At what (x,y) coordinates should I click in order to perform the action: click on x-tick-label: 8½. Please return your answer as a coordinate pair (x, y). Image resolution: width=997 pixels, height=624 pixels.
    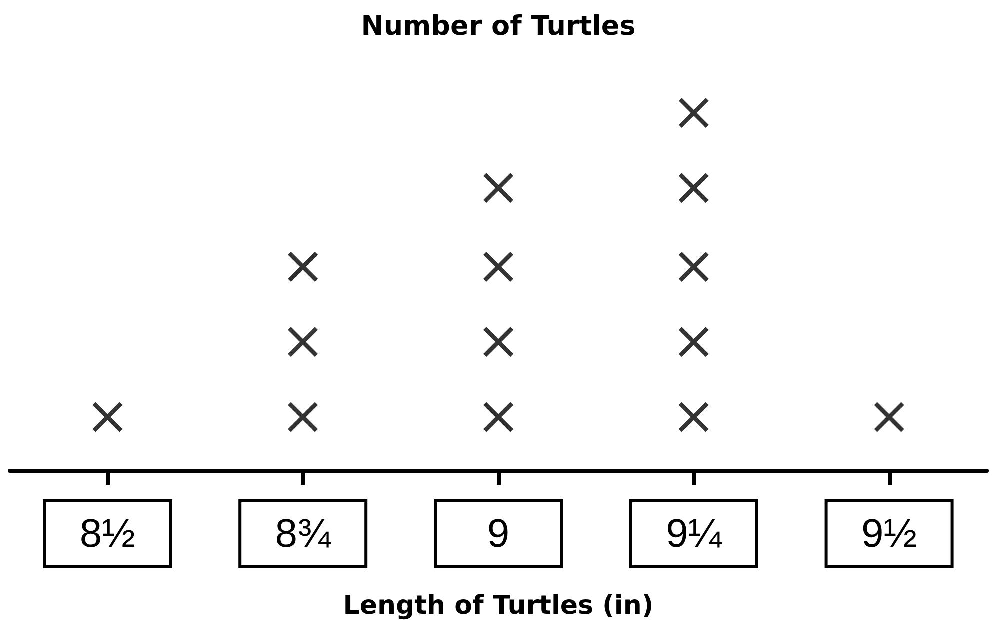
    Looking at the image, I should click on (108, 534).